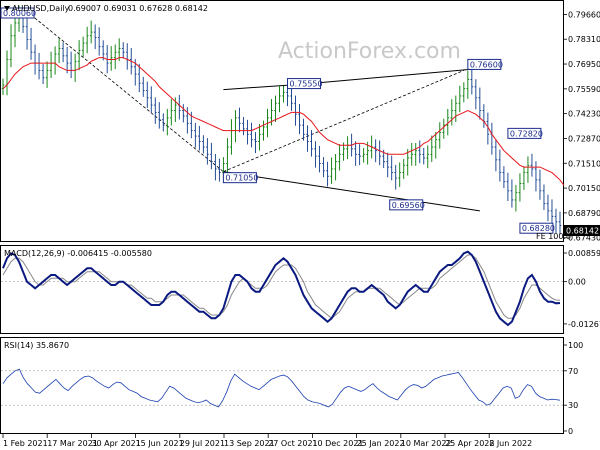 The width and height of the screenshot is (600, 450). What do you see at coordinates (584, 213) in the screenshot?
I see `y-tick-label: 0.68790` at bounding box center [584, 213].